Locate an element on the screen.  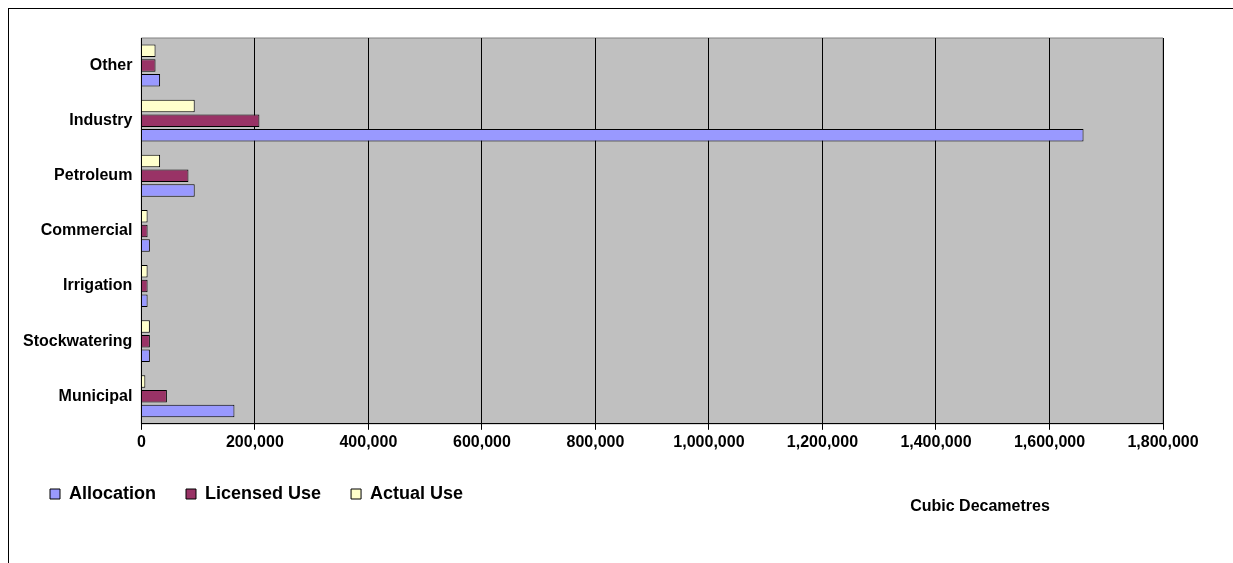
x-tick-label: 600,000 is located at coordinates (481, 441).